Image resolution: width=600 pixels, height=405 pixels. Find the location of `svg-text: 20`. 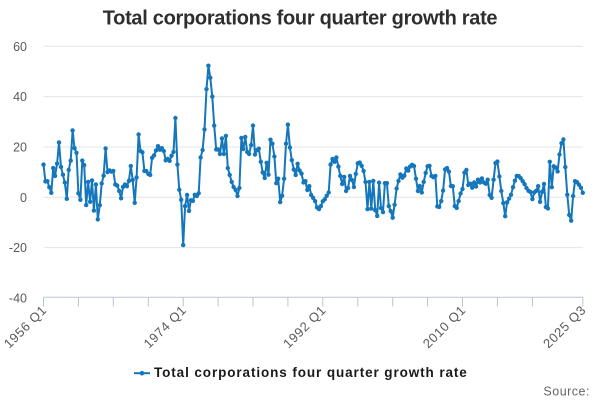

svg-text: 20 is located at coordinates (20, 148).